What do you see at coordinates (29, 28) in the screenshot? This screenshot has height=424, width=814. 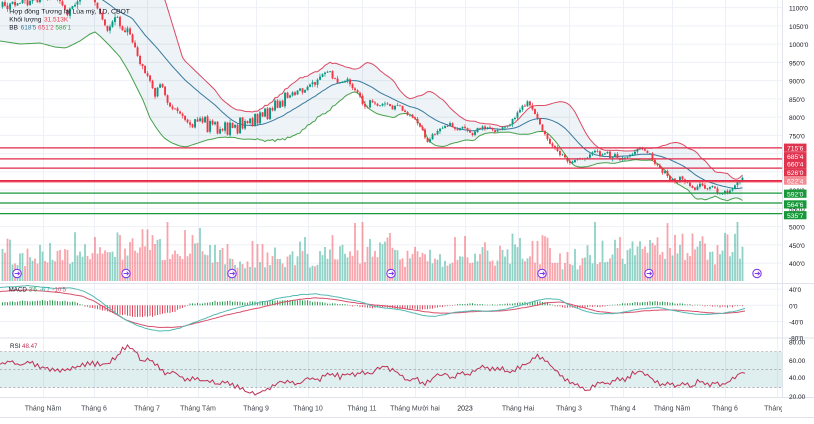 I see `svg-text: 618'5` at bounding box center [29, 28].